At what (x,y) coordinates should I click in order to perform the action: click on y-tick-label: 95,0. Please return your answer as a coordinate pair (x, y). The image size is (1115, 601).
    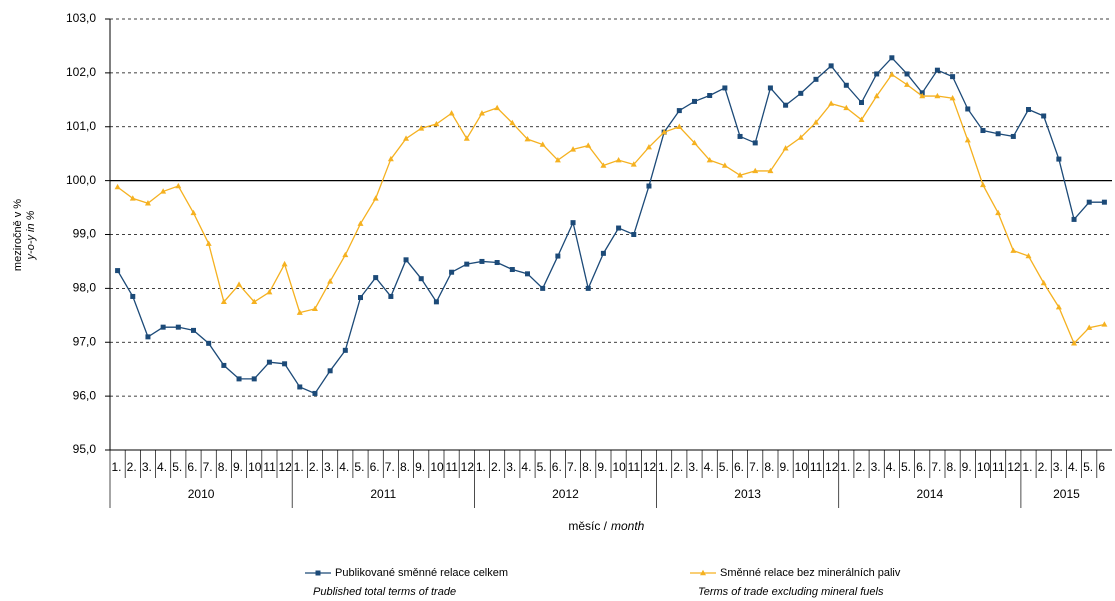
    Looking at the image, I should click on (85, 449).